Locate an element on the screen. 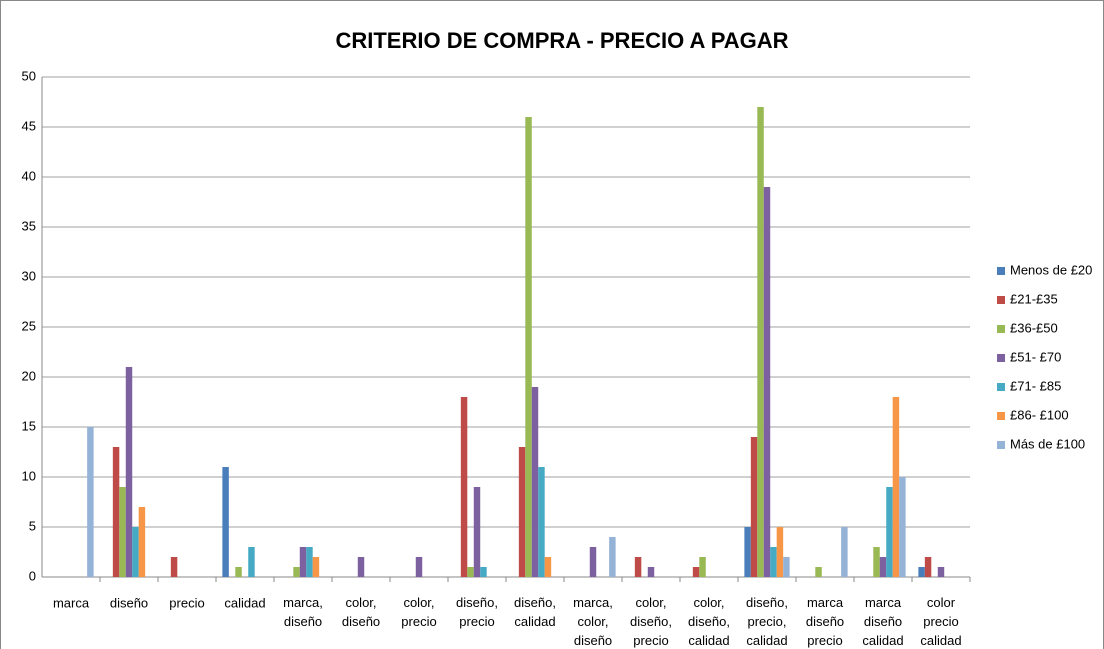  chart-title: CRITERIO DE COMPRA - PRECIO A PAGAR is located at coordinates (561, 40).